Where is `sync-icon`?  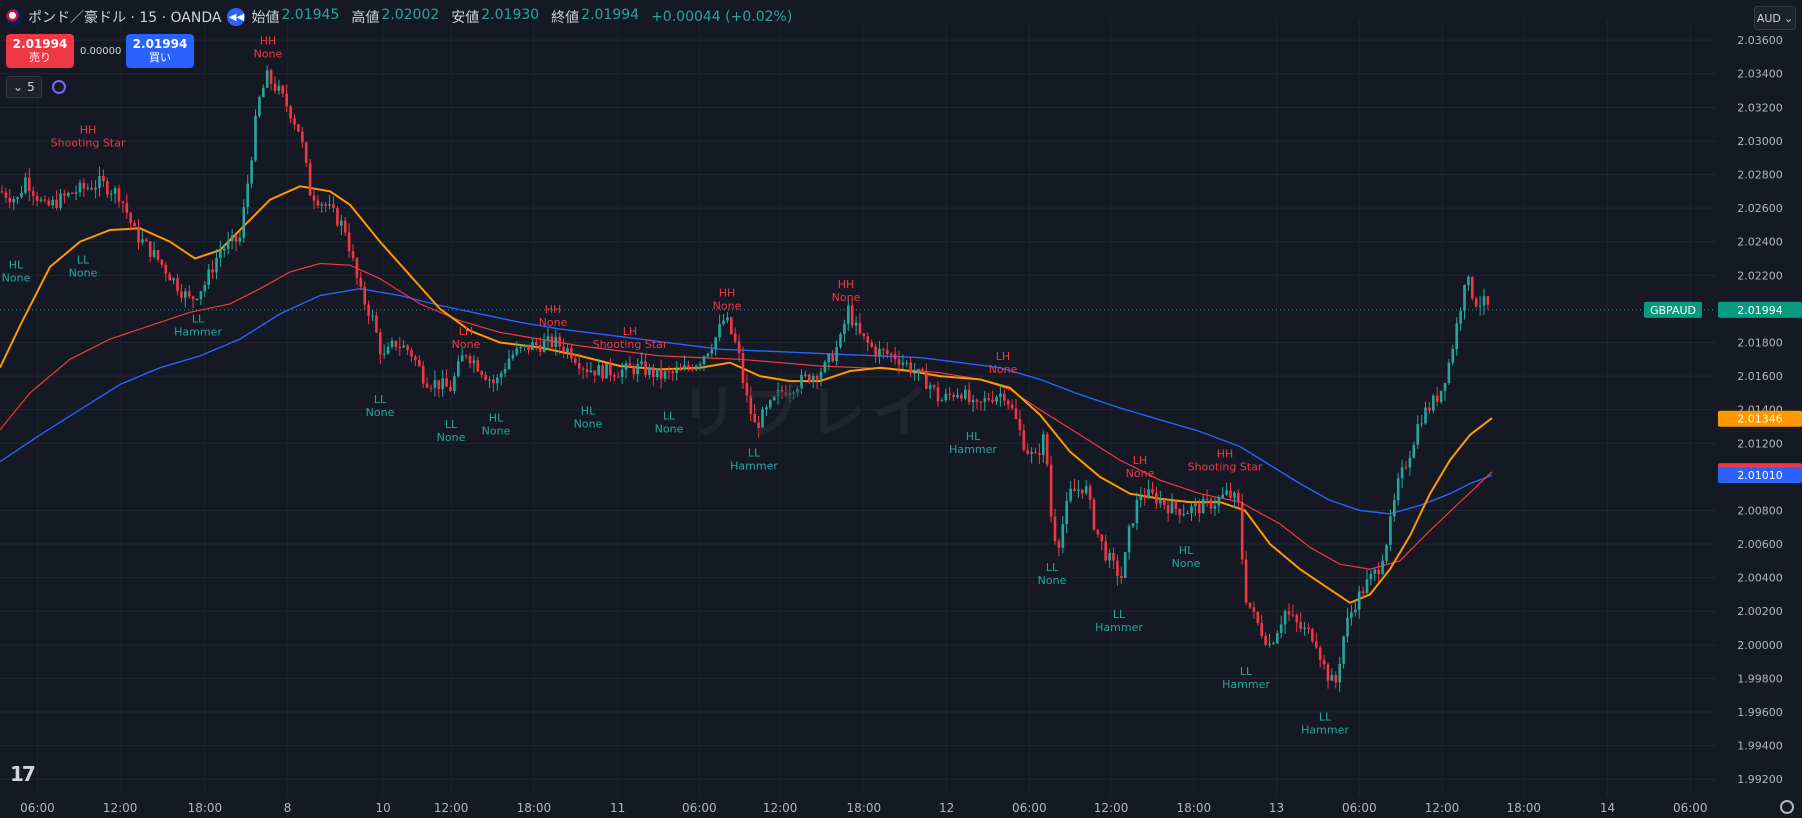
sync-icon is located at coordinates (58, 87).